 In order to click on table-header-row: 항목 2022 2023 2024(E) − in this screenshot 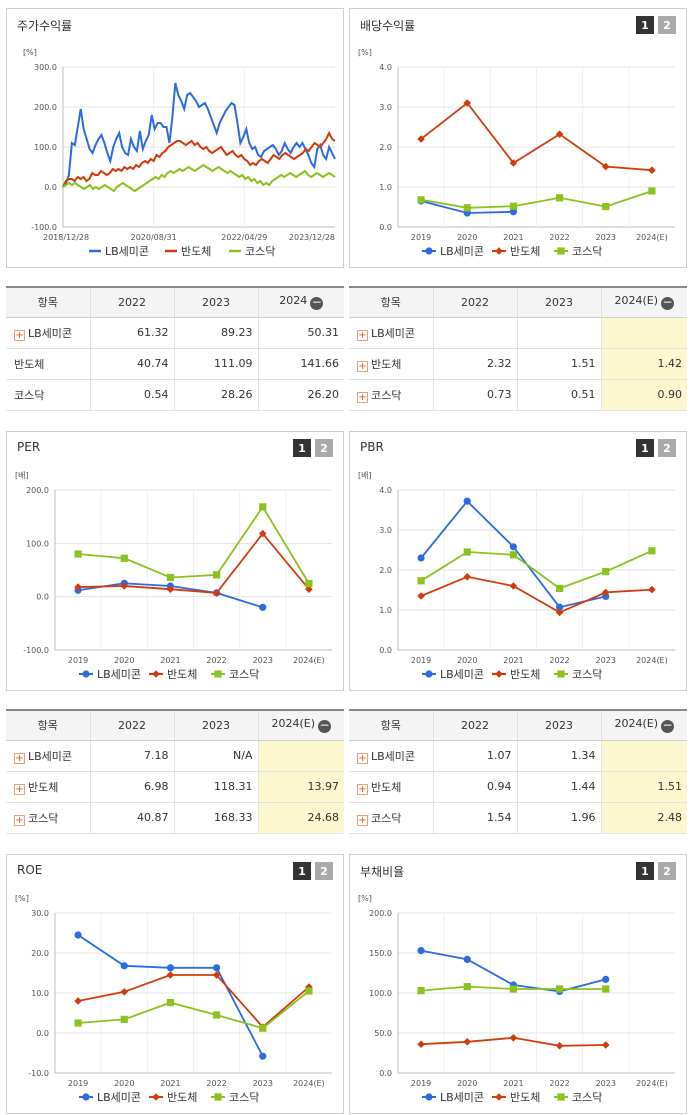, I will do `click(175, 725)`.